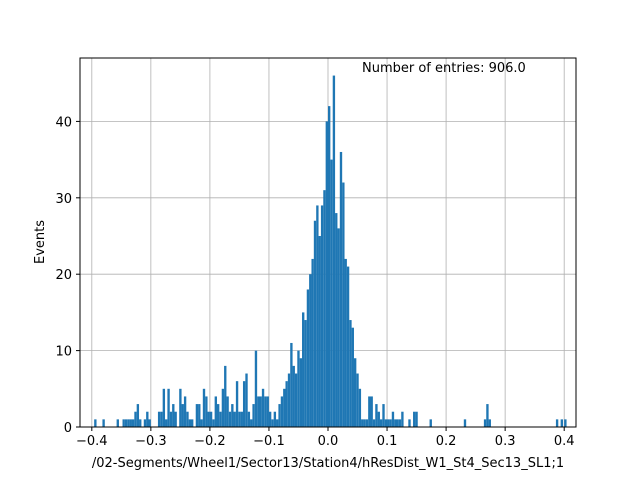 The image size is (640, 480). I want to click on y-axis-label: Events, so click(40, 242).